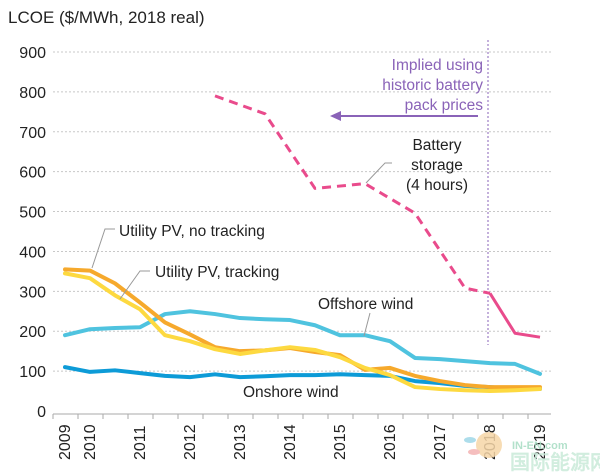 This screenshot has height=473, width=600. Describe the element at coordinates (444, 105) in the screenshot. I see `implied-line-3: pack prices` at that location.